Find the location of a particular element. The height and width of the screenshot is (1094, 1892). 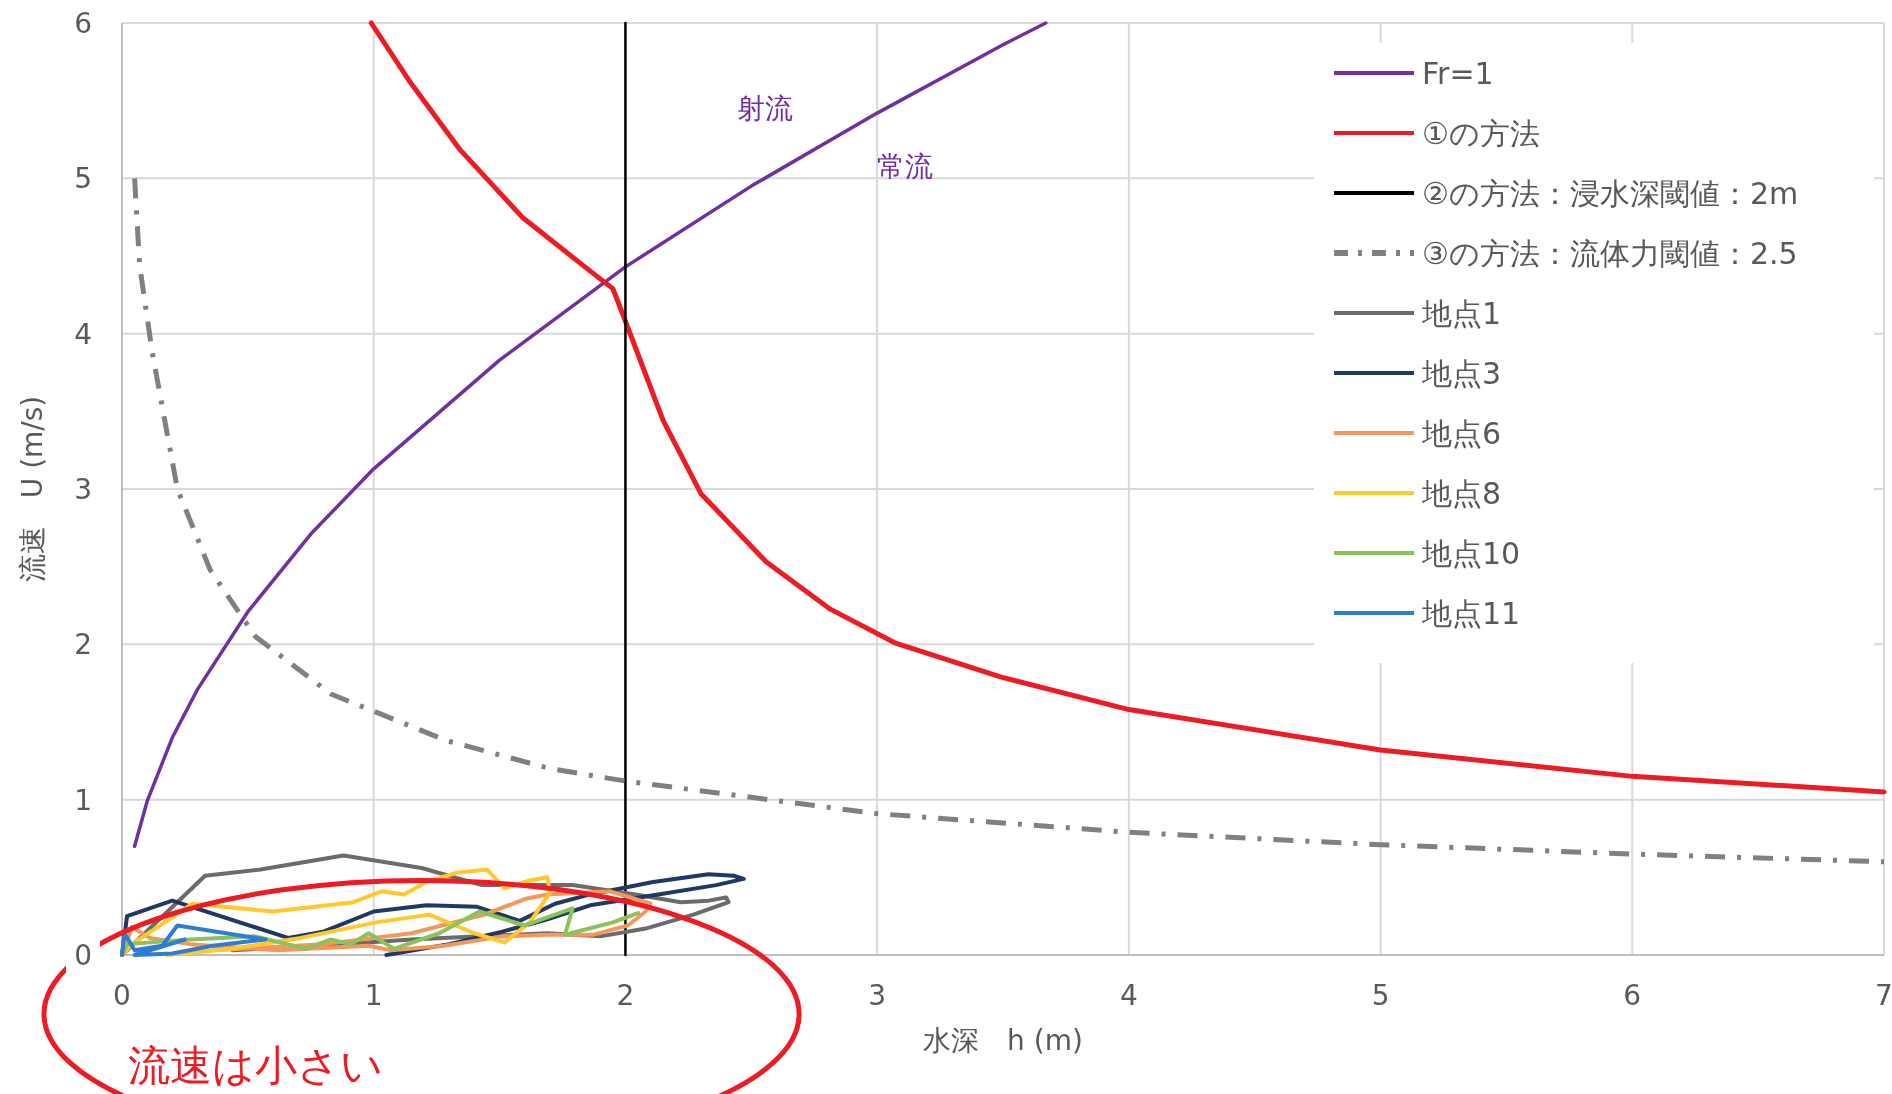

x-tick-label: 2 is located at coordinates (625, 995).